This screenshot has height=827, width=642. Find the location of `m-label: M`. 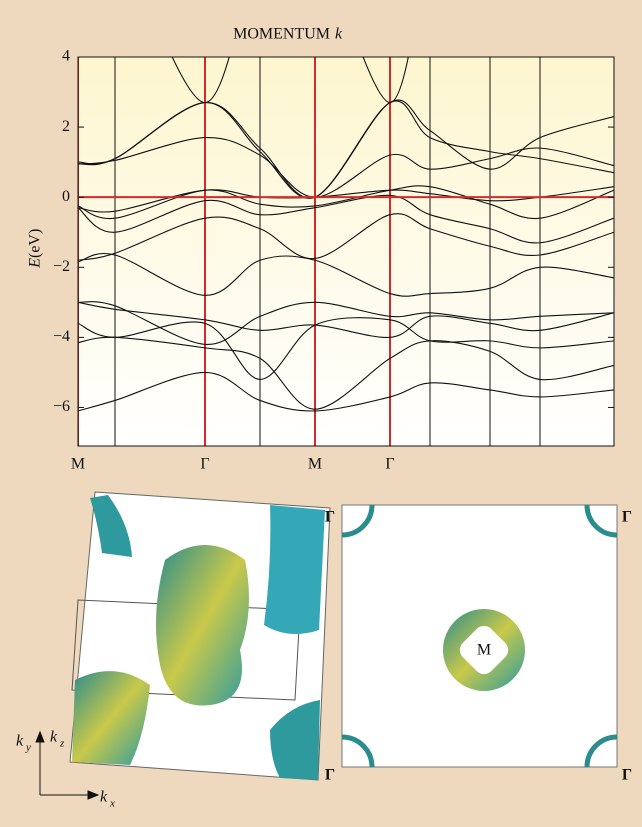

m-label: M is located at coordinates (484, 650).